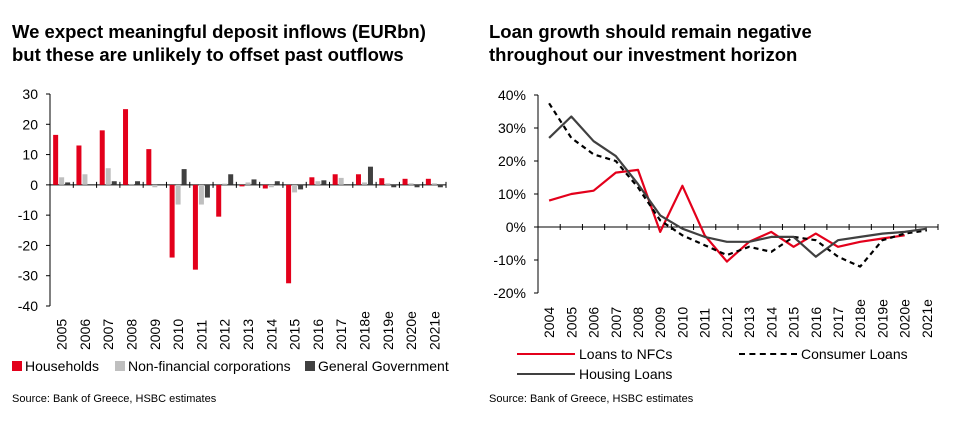 The image size is (962, 443). Describe the element at coordinates (768, 354) in the screenshot. I see `legend-line-consumer-loans` at that location.